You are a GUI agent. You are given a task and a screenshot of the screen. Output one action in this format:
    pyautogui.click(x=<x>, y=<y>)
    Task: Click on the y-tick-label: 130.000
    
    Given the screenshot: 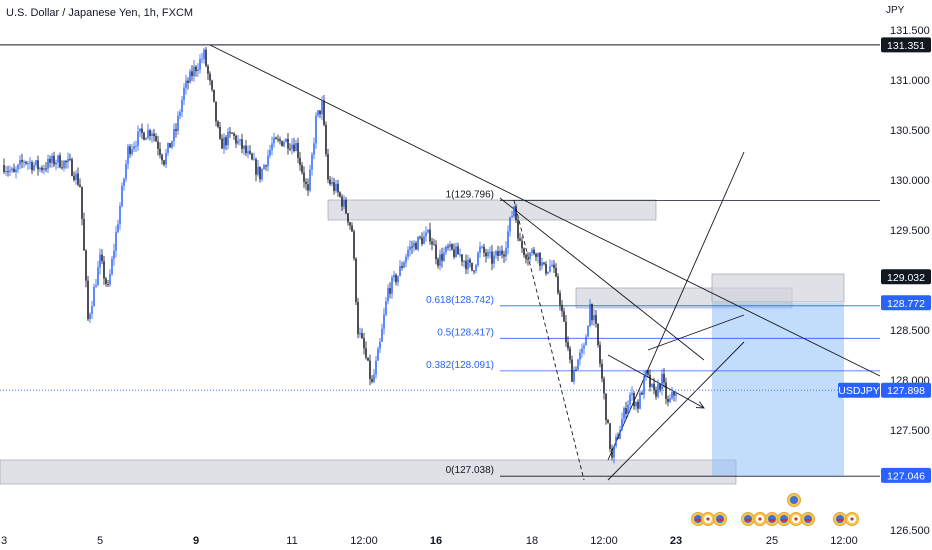 What is the action you would take?
    pyautogui.click(x=910, y=181)
    